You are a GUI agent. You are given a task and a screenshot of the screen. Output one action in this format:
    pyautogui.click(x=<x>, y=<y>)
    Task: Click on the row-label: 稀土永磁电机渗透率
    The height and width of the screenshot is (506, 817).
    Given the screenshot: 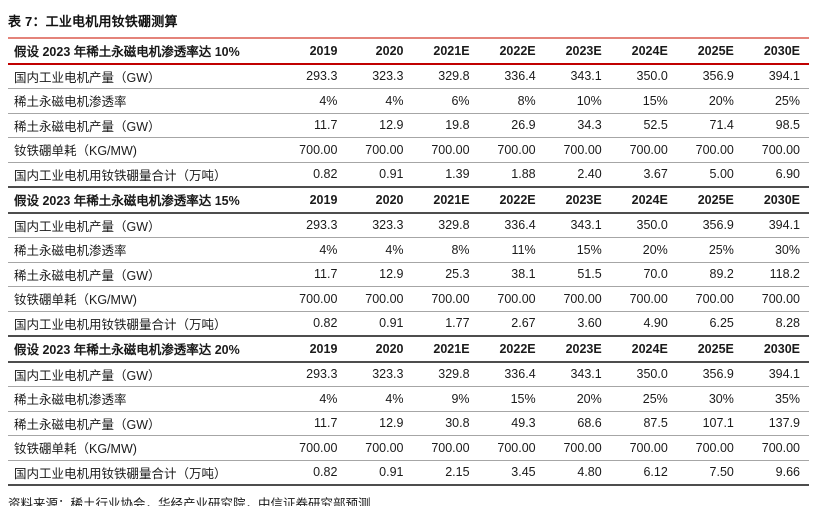 What is the action you would take?
    pyautogui.click(x=144, y=101)
    